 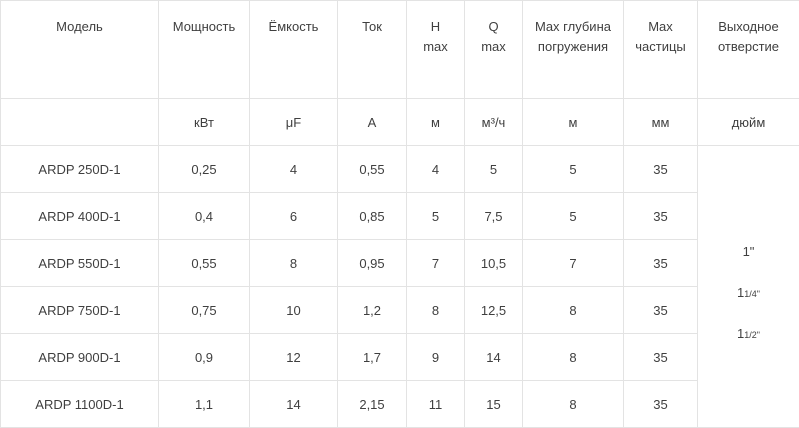 I want to click on cell-power: 1,1, so click(x=204, y=404).